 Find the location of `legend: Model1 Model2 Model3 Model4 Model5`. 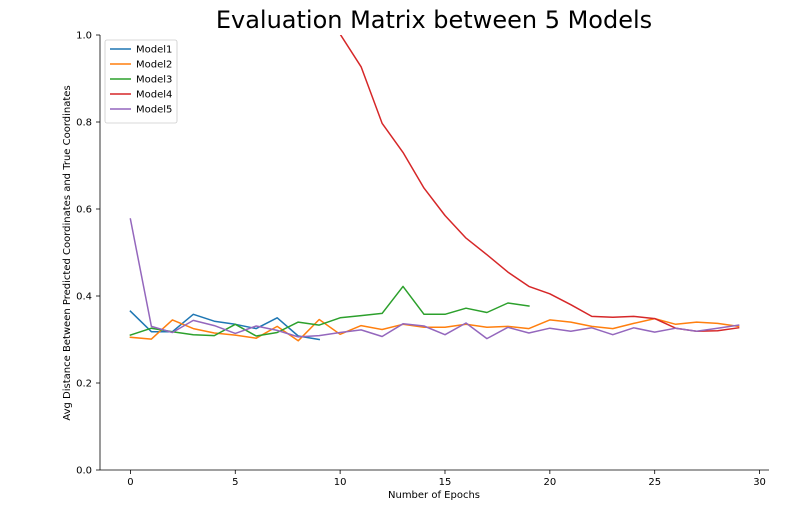

legend: Model1 Model2 Model3 Model4 Model5 is located at coordinates (141, 81).